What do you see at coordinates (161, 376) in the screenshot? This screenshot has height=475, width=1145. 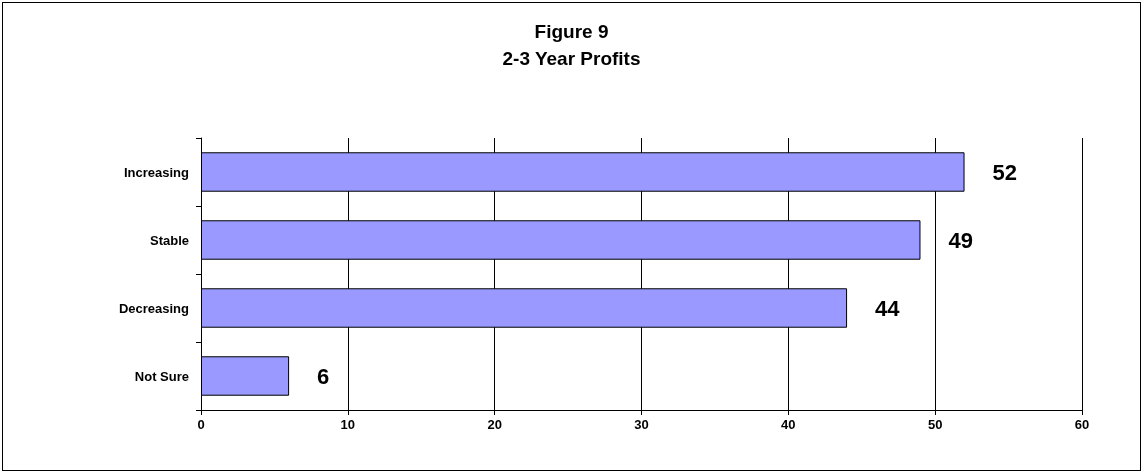 I see `y-tick-label: Not Sure` at bounding box center [161, 376].